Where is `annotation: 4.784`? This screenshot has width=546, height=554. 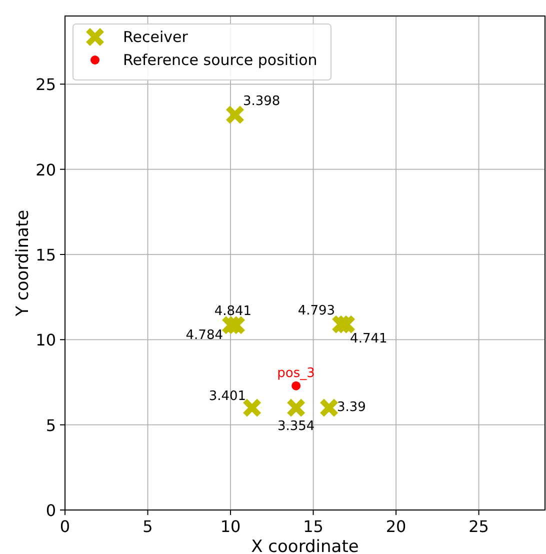
annotation: 4.784 is located at coordinates (205, 336).